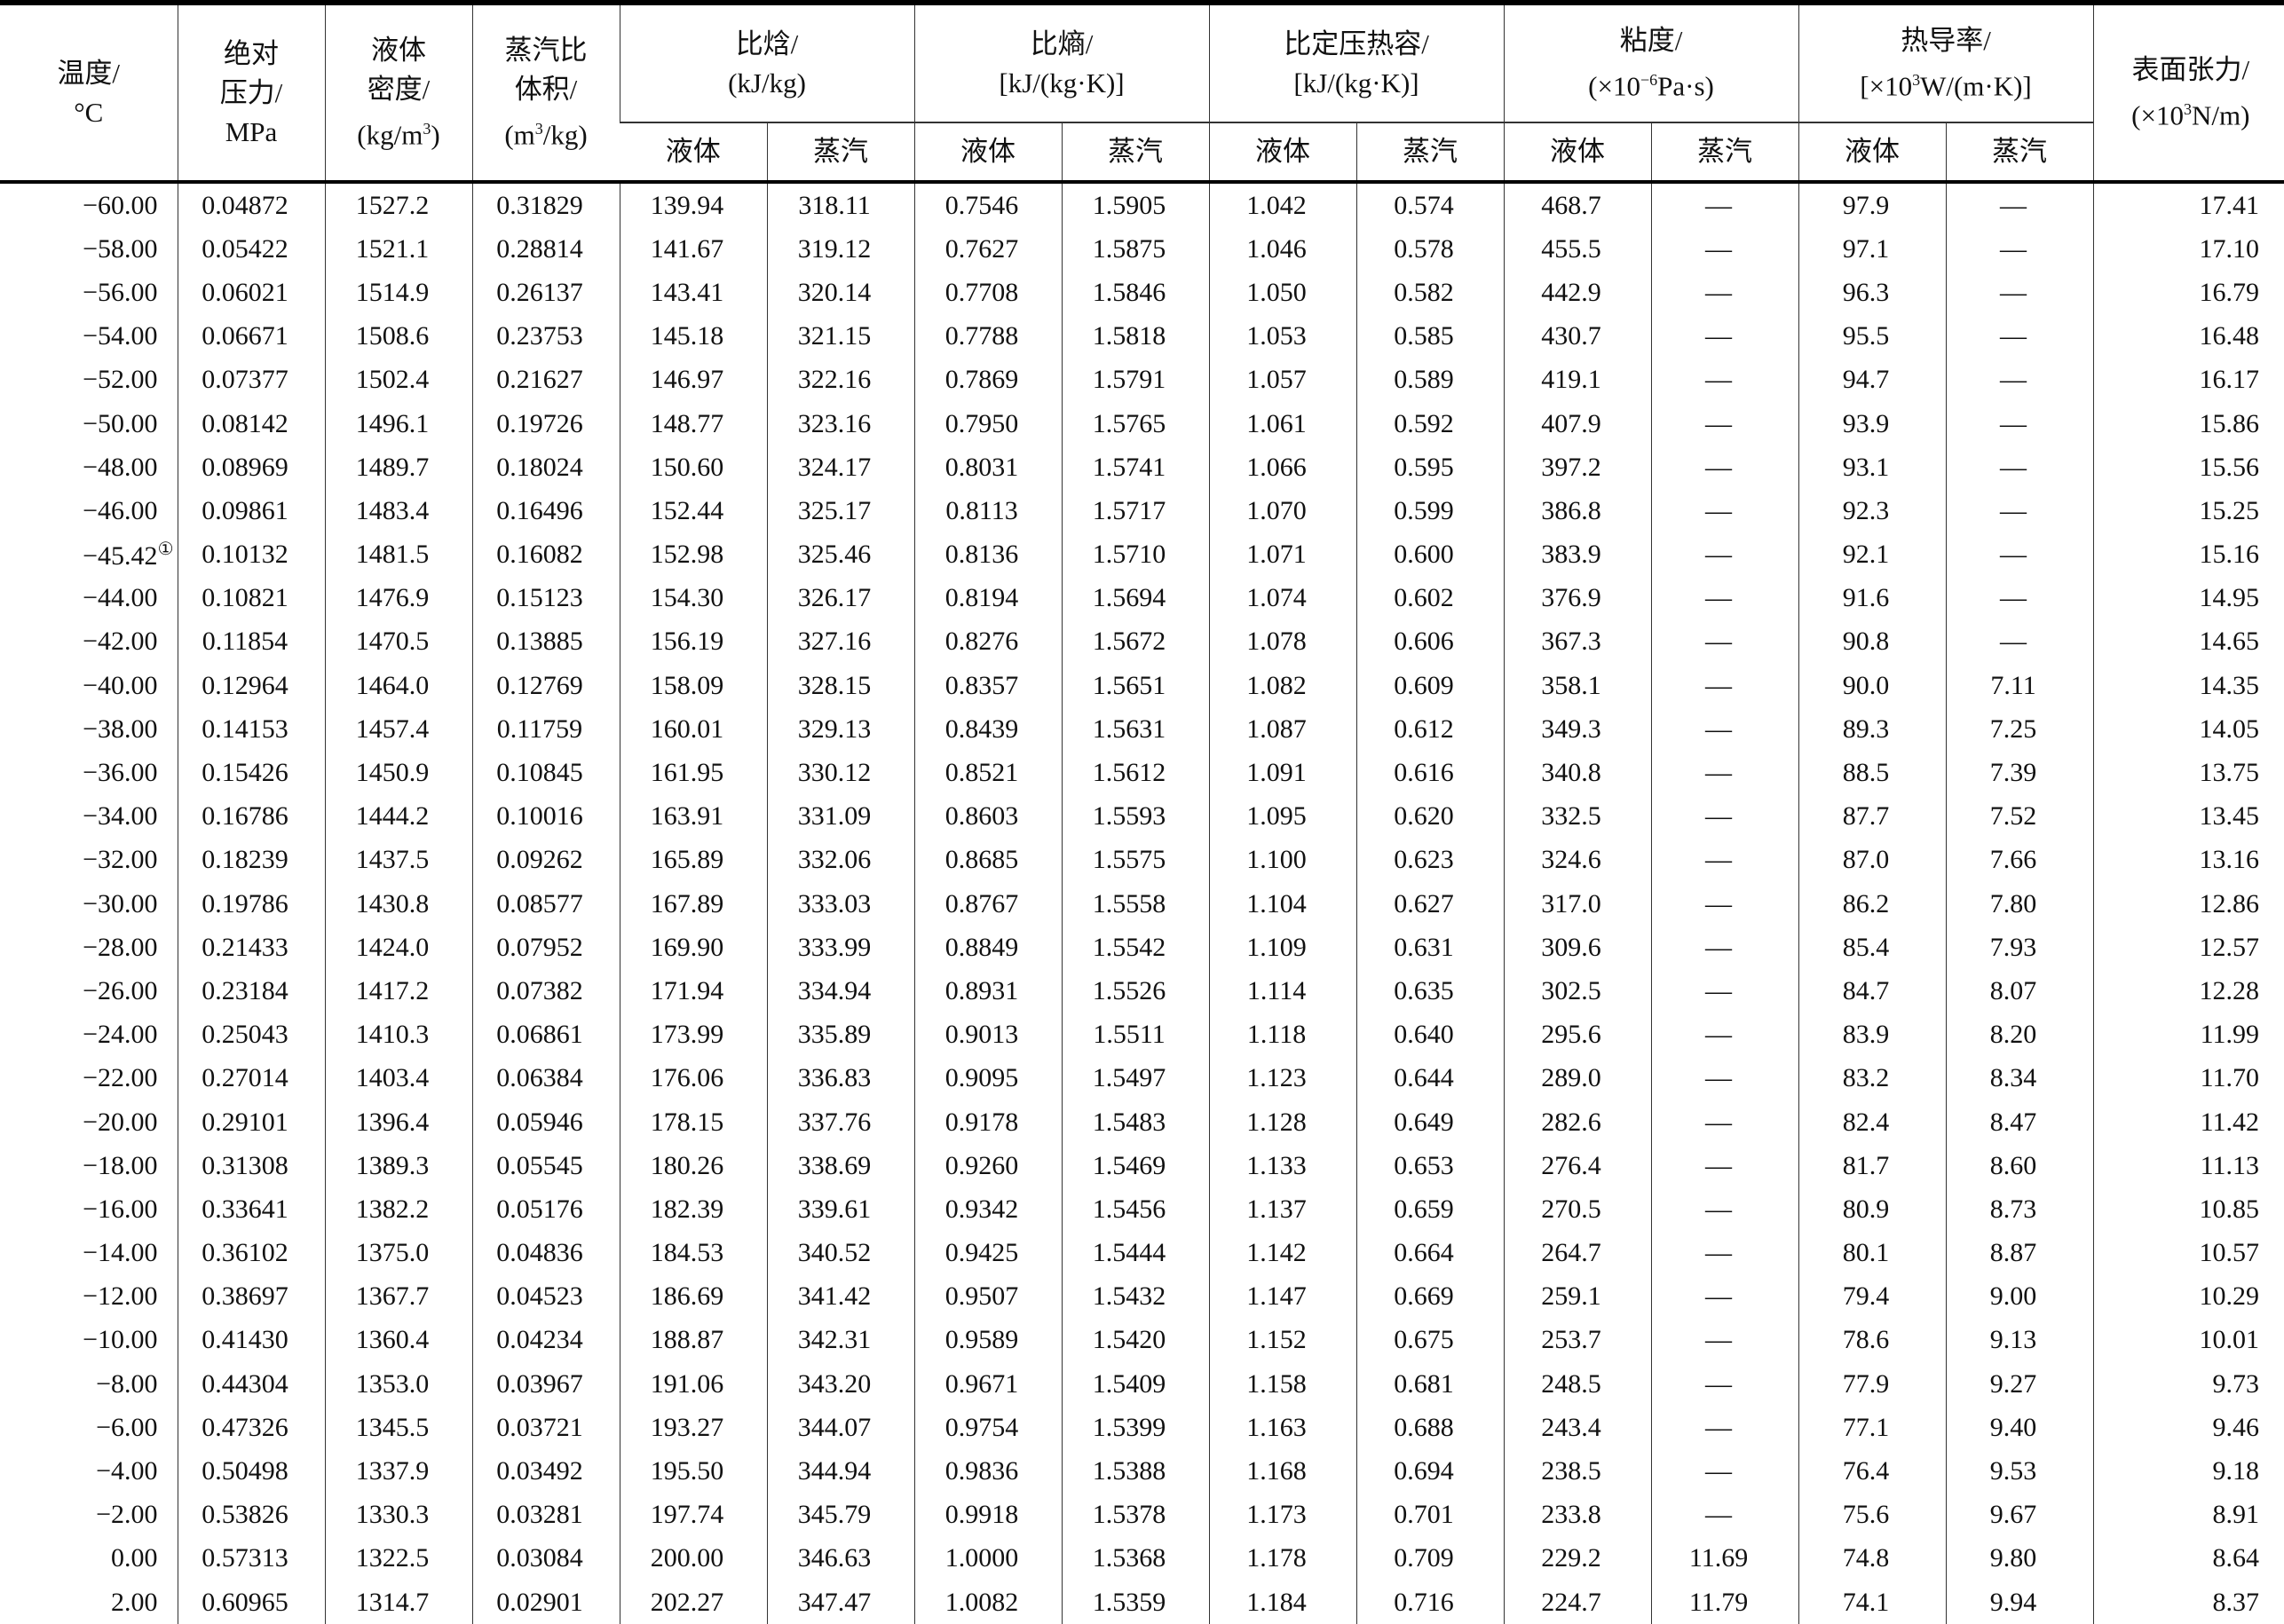 This screenshot has height=1624, width=2284. What do you see at coordinates (1651, 62) in the screenshot?
I see `header-viscosity: 粘度/(×10−6Pa·s)` at bounding box center [1651, 62].